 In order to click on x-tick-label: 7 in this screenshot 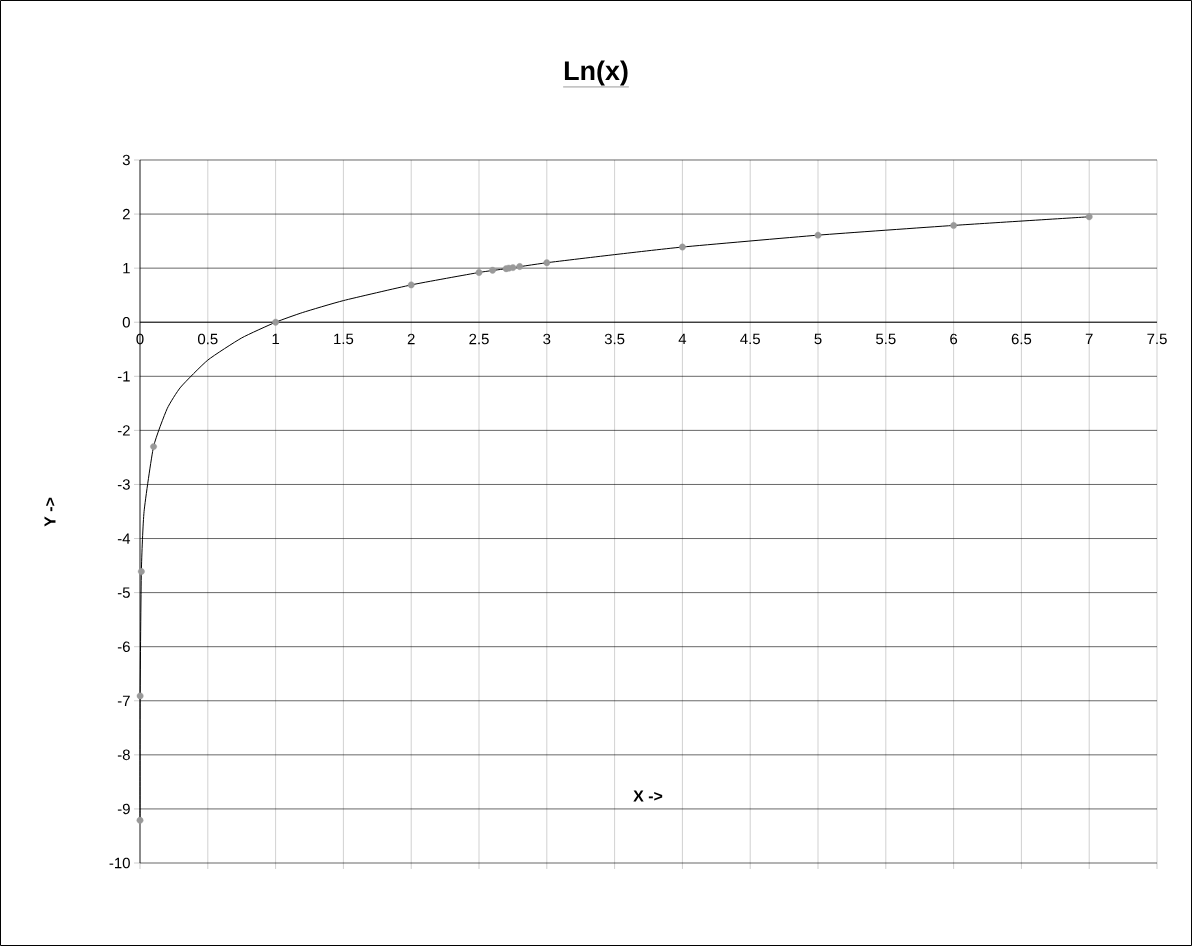, I will do `click(1089, 338)`.